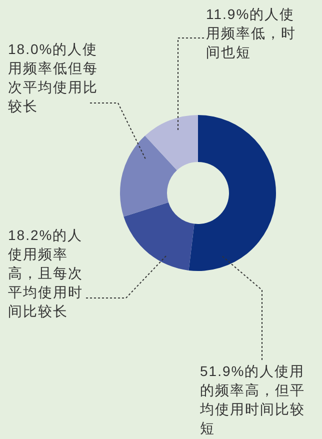 This screenshot has width=322, height=439. What do you see at coordinates (251, 33) in the screenshot?
I see `slice-label: 11.9%的人使用频率低，时间也短` at bounding box center [251, 33].